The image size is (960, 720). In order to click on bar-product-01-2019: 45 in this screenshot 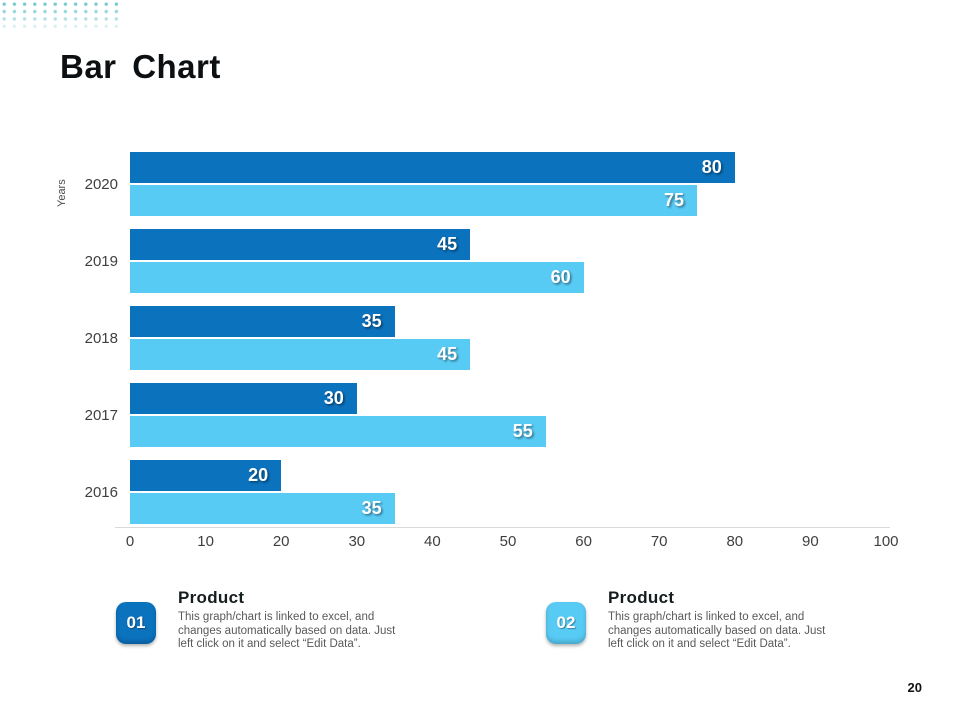, I will do `click(300, 244)`.